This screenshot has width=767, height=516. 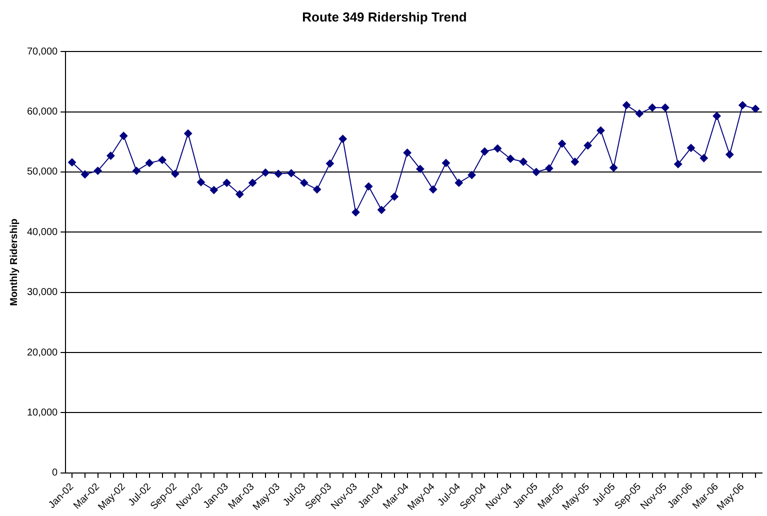 I want to click on y-tick-label: 10,000, so click(x=42, y=412).